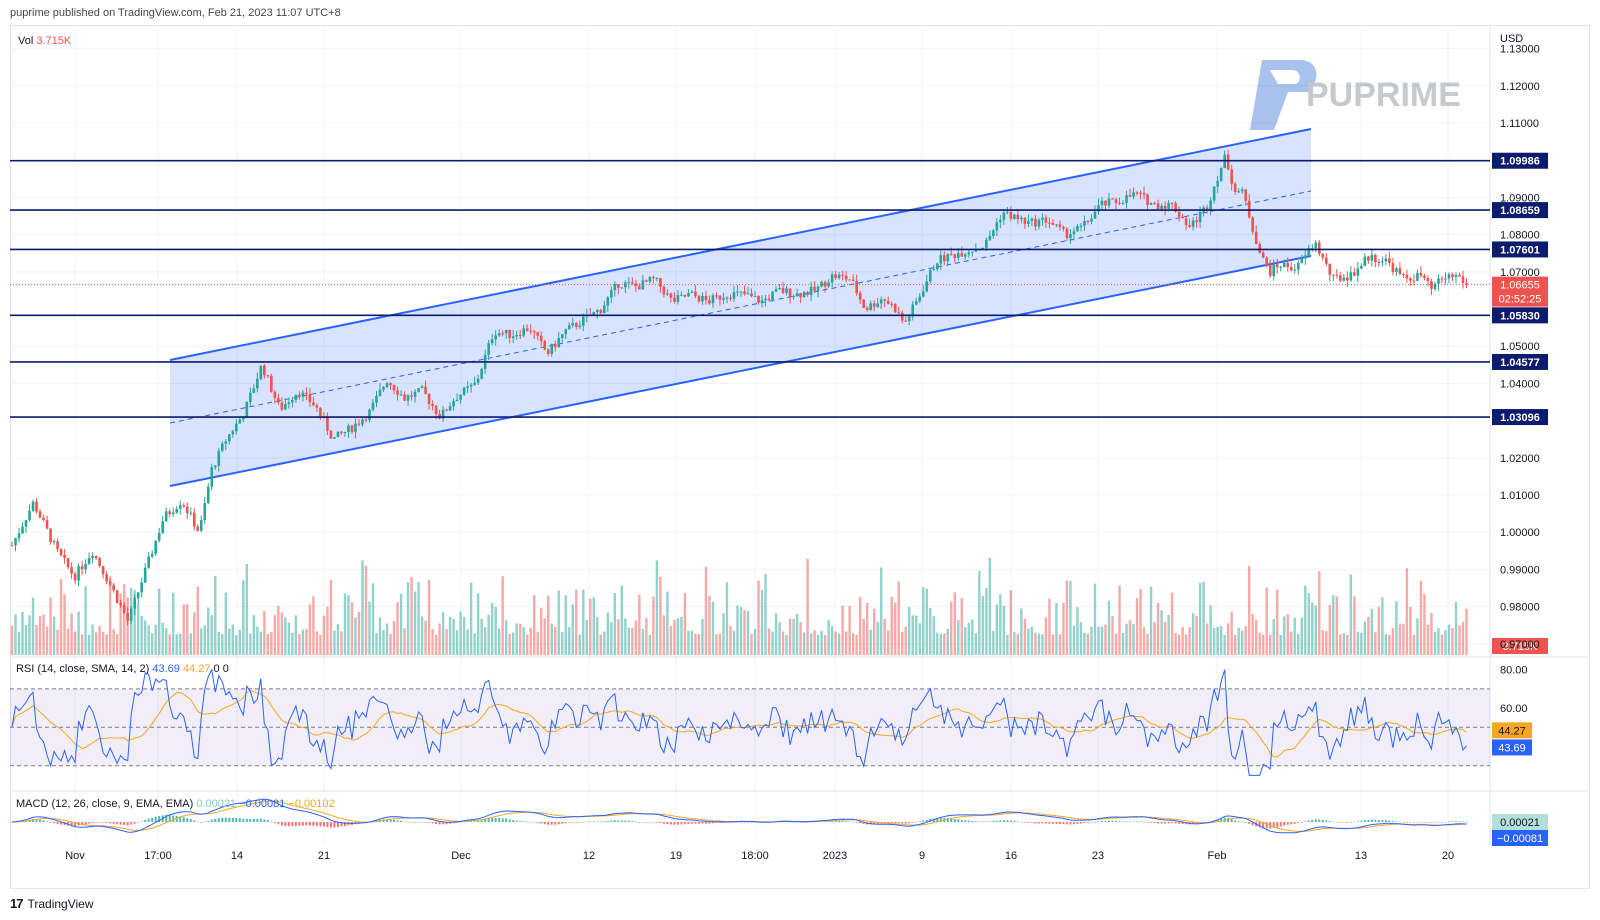  What do you see at coordinates (1520, 291) in the screenshot?
I see `last-price-tag` at bounding box center [1520, 291].